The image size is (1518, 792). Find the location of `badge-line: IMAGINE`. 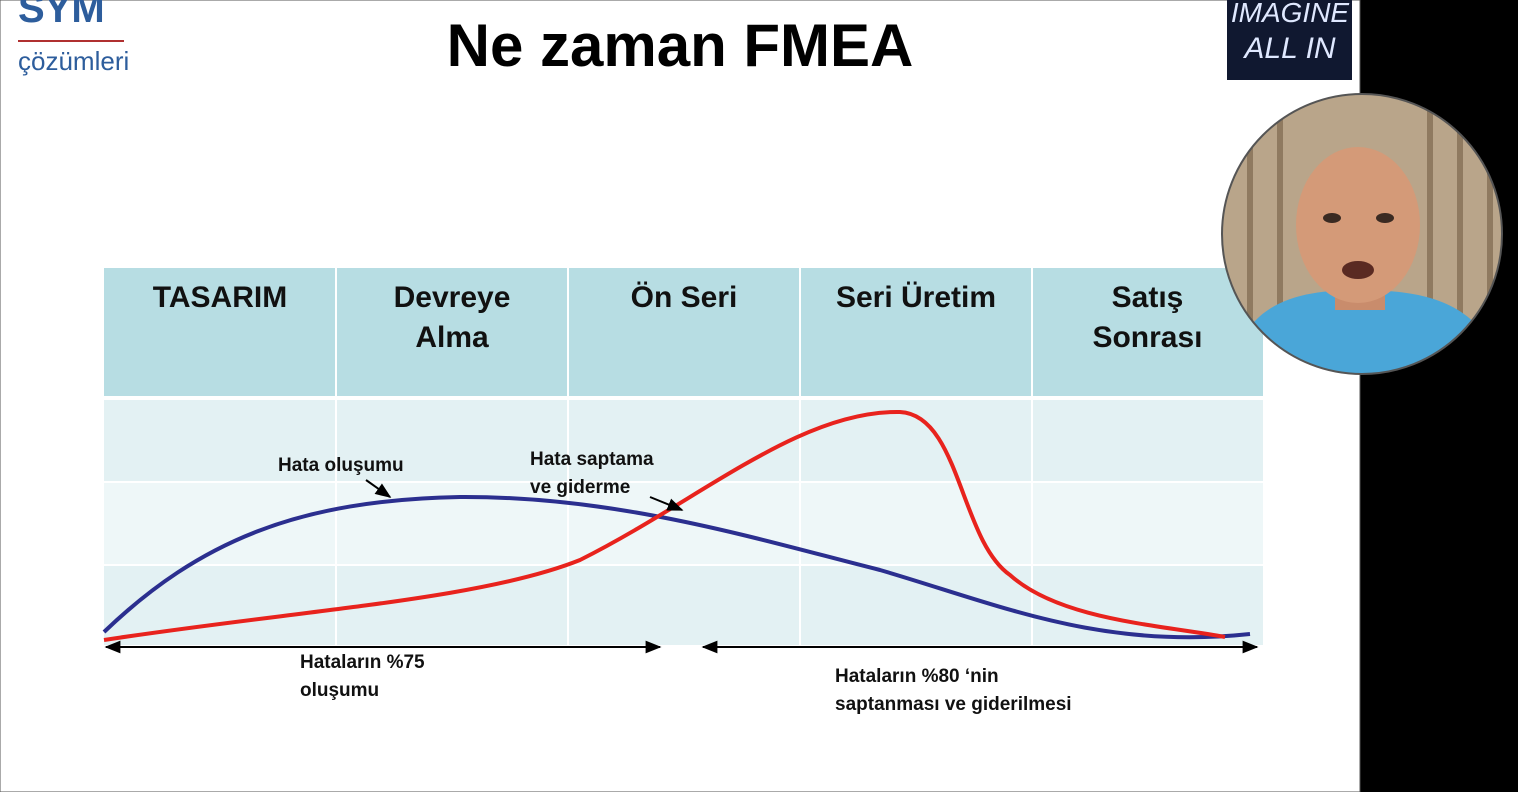

badge-line: IMAGINE is located at coordinates (1290, 14).